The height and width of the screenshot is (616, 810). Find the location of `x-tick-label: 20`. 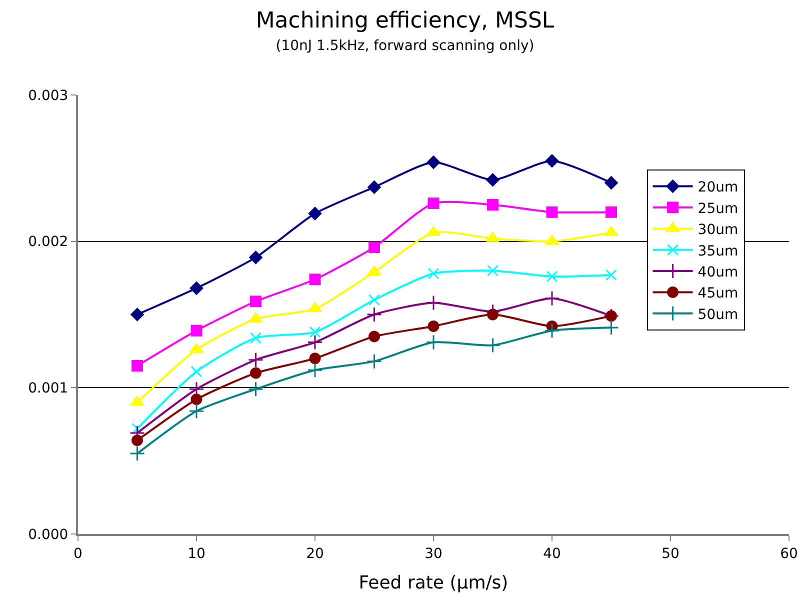

x-tick-label: 20 is located at coordinates (315, 554).